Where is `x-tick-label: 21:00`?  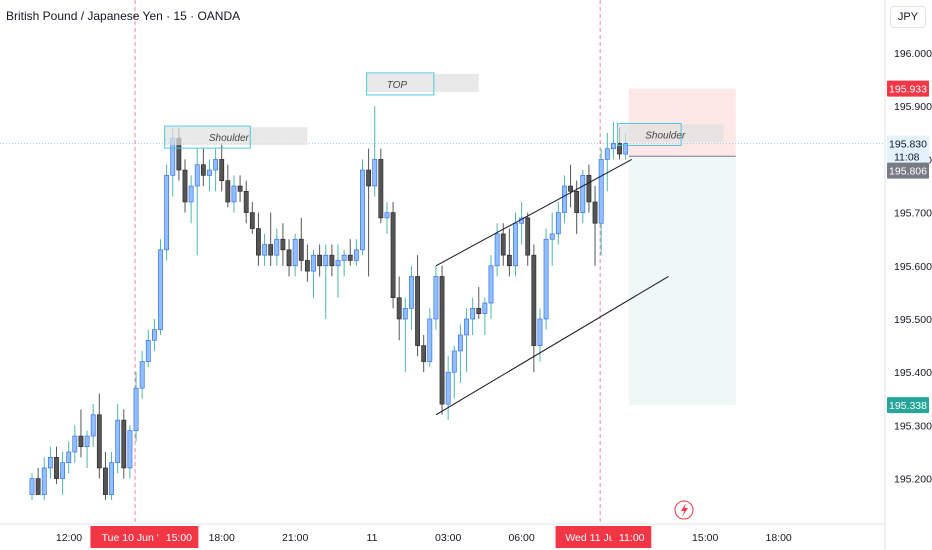 x-tick-label: 21:00 is located at coordinates (295, 538).